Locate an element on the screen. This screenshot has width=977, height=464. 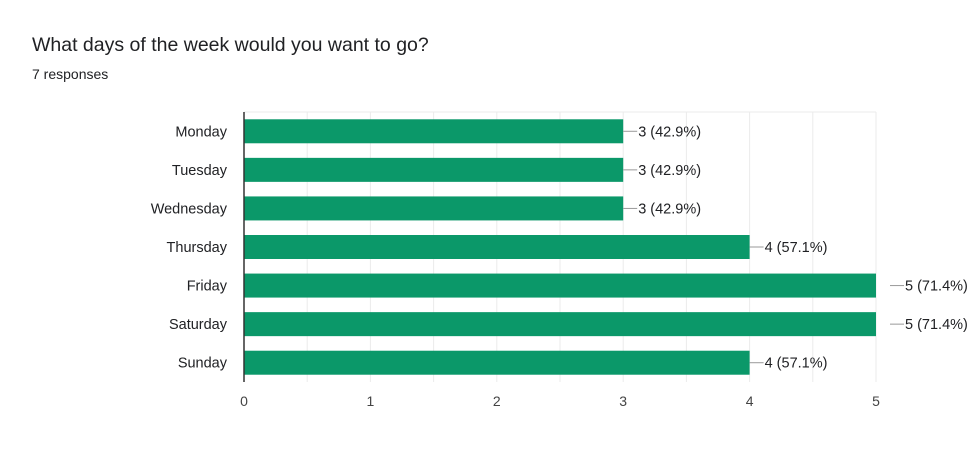
x-tick-label: 4 is located at coordinates (750, 401).